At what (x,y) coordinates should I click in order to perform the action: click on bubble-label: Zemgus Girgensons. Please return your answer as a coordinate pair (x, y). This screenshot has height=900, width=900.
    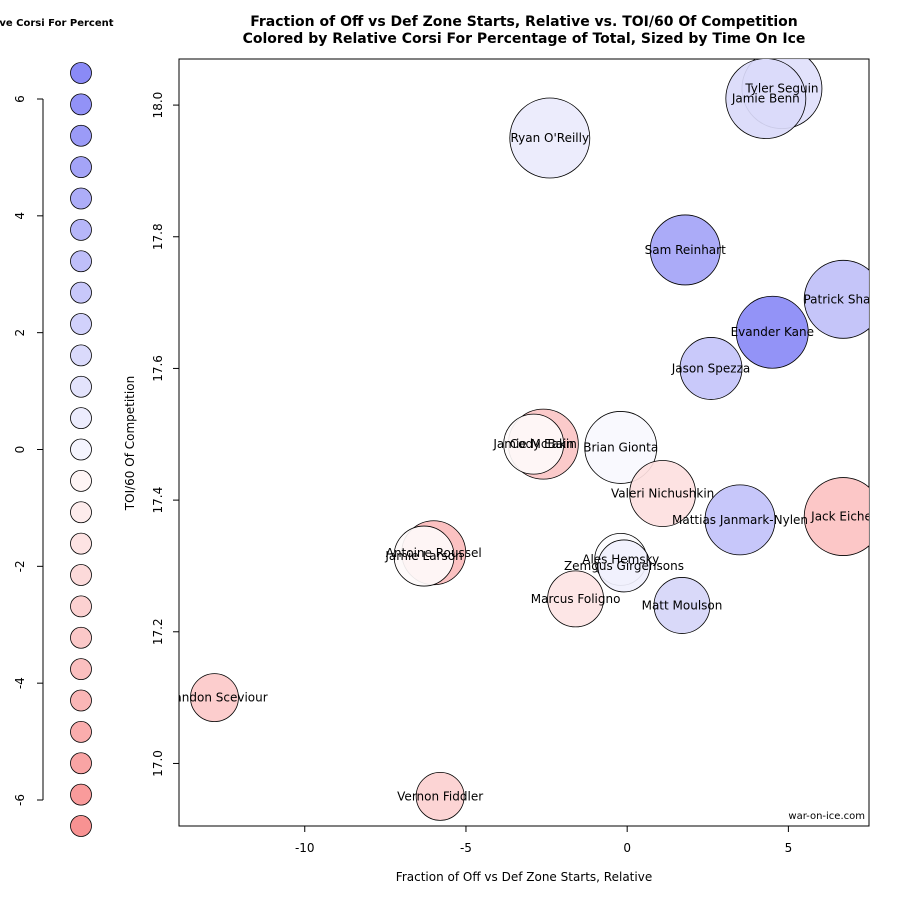
    Looking at the image, I should click on (624, 566).